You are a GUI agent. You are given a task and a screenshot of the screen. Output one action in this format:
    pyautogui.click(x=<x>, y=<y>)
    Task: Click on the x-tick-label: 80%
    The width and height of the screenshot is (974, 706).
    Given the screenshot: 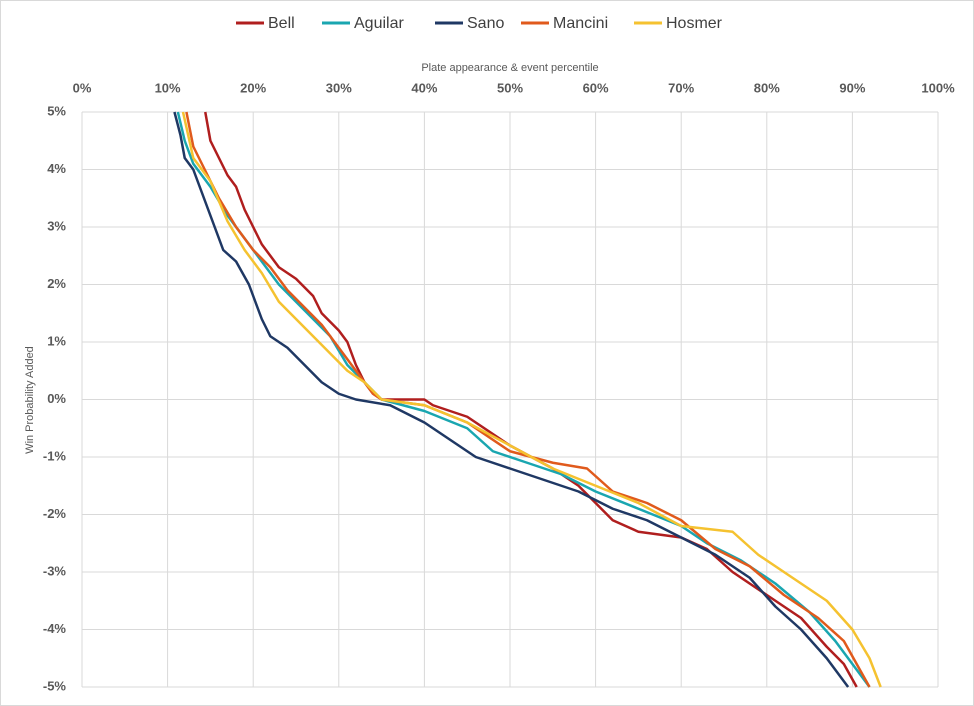 What is the action you would take?
    pyautogui.click(x=767, y=87)
    